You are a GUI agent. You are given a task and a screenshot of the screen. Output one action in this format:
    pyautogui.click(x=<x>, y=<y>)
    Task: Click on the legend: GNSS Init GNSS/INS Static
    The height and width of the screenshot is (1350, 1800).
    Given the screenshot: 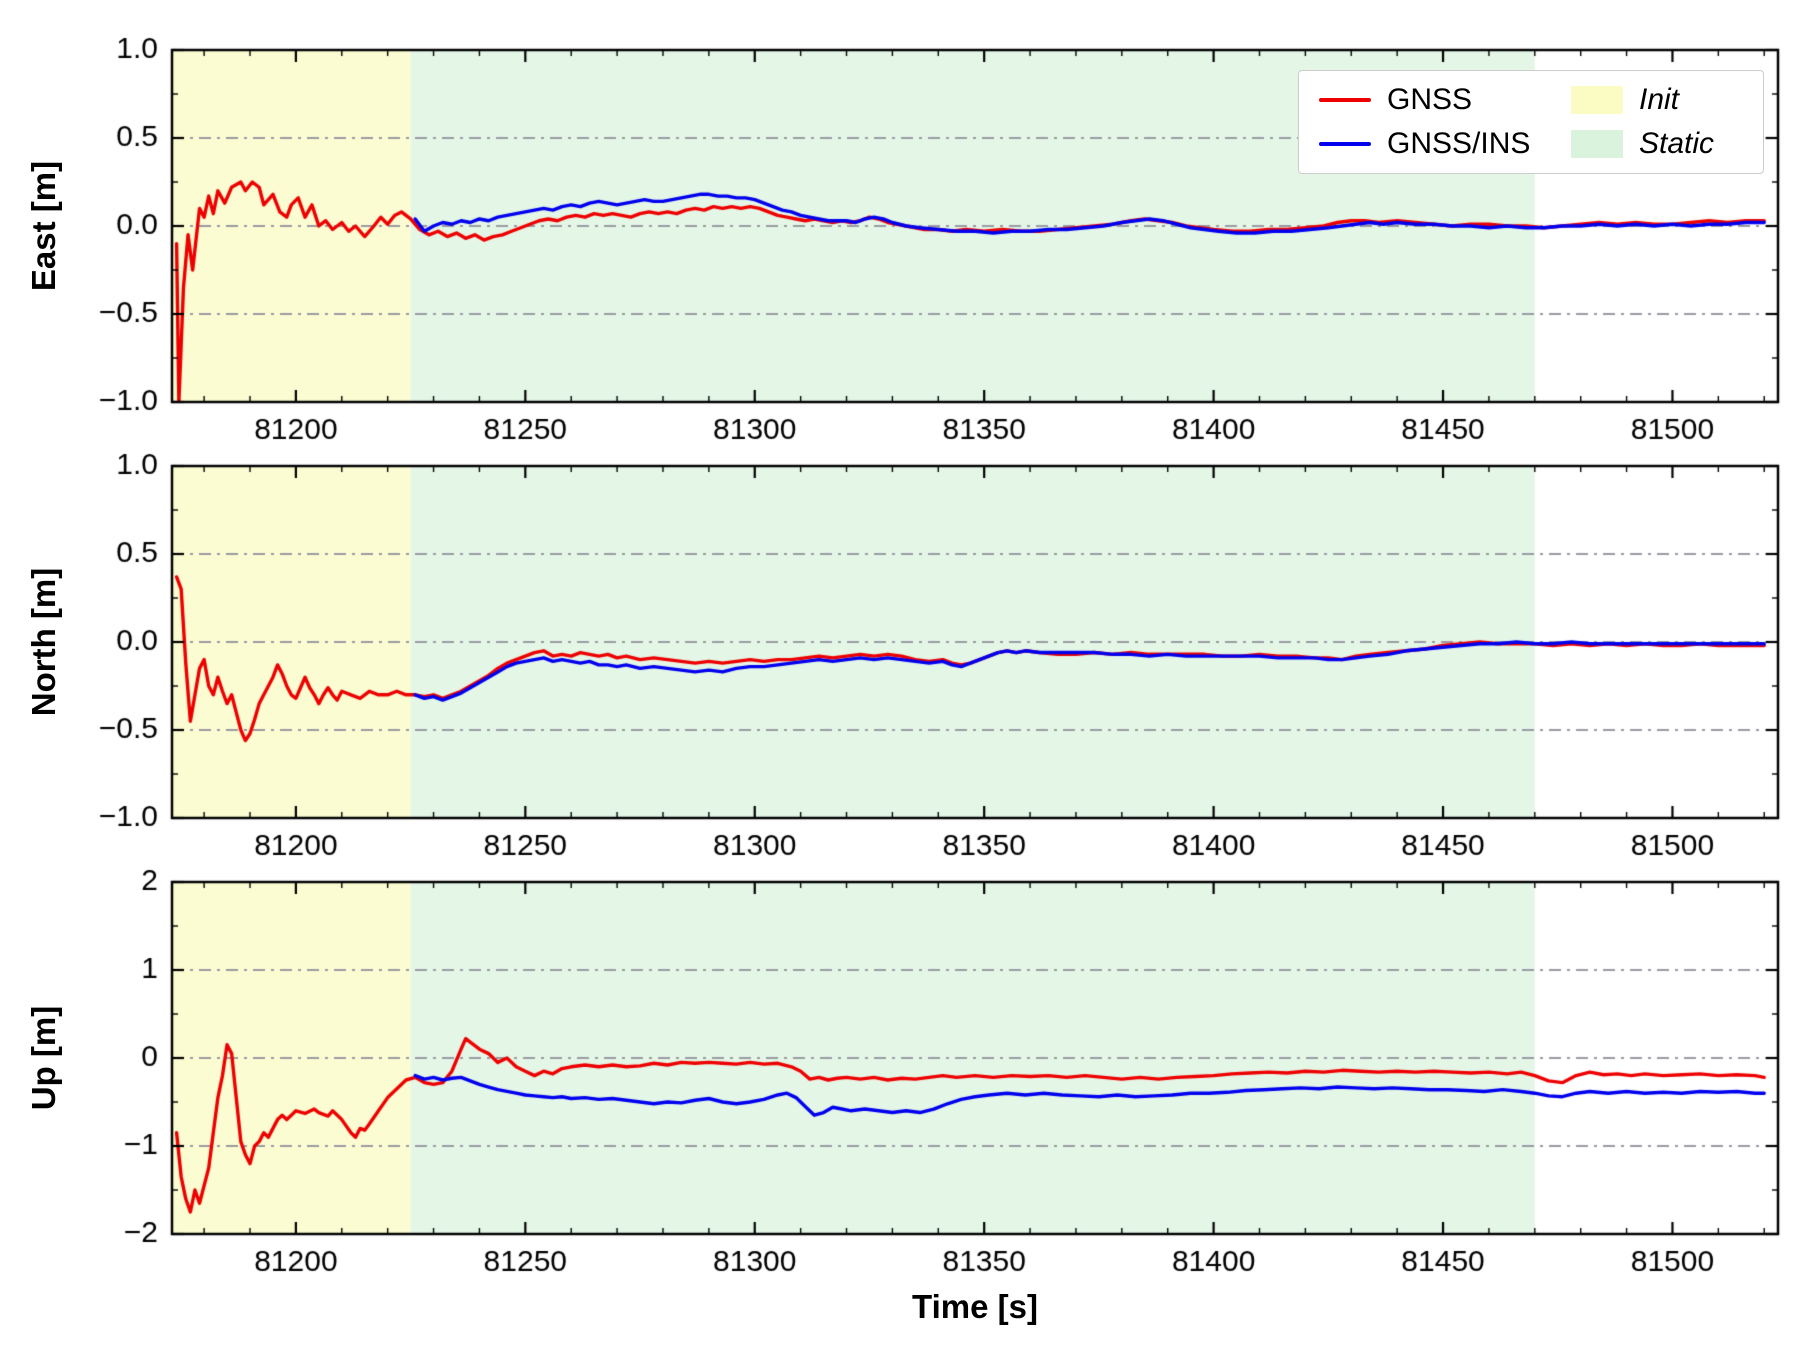 What is the action you would take?
    pyautogui.click(x=1531, y=122)
    